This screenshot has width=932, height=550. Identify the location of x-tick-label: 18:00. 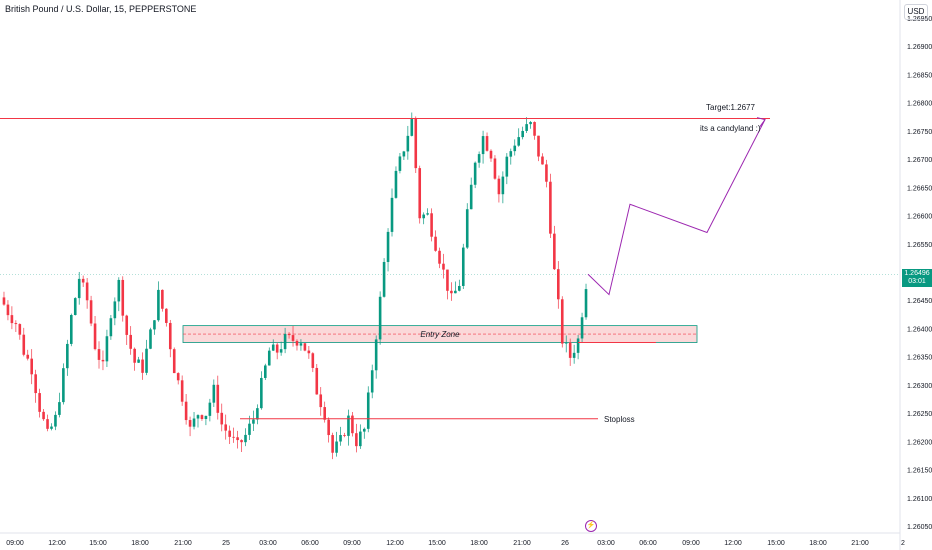
(818, 543).